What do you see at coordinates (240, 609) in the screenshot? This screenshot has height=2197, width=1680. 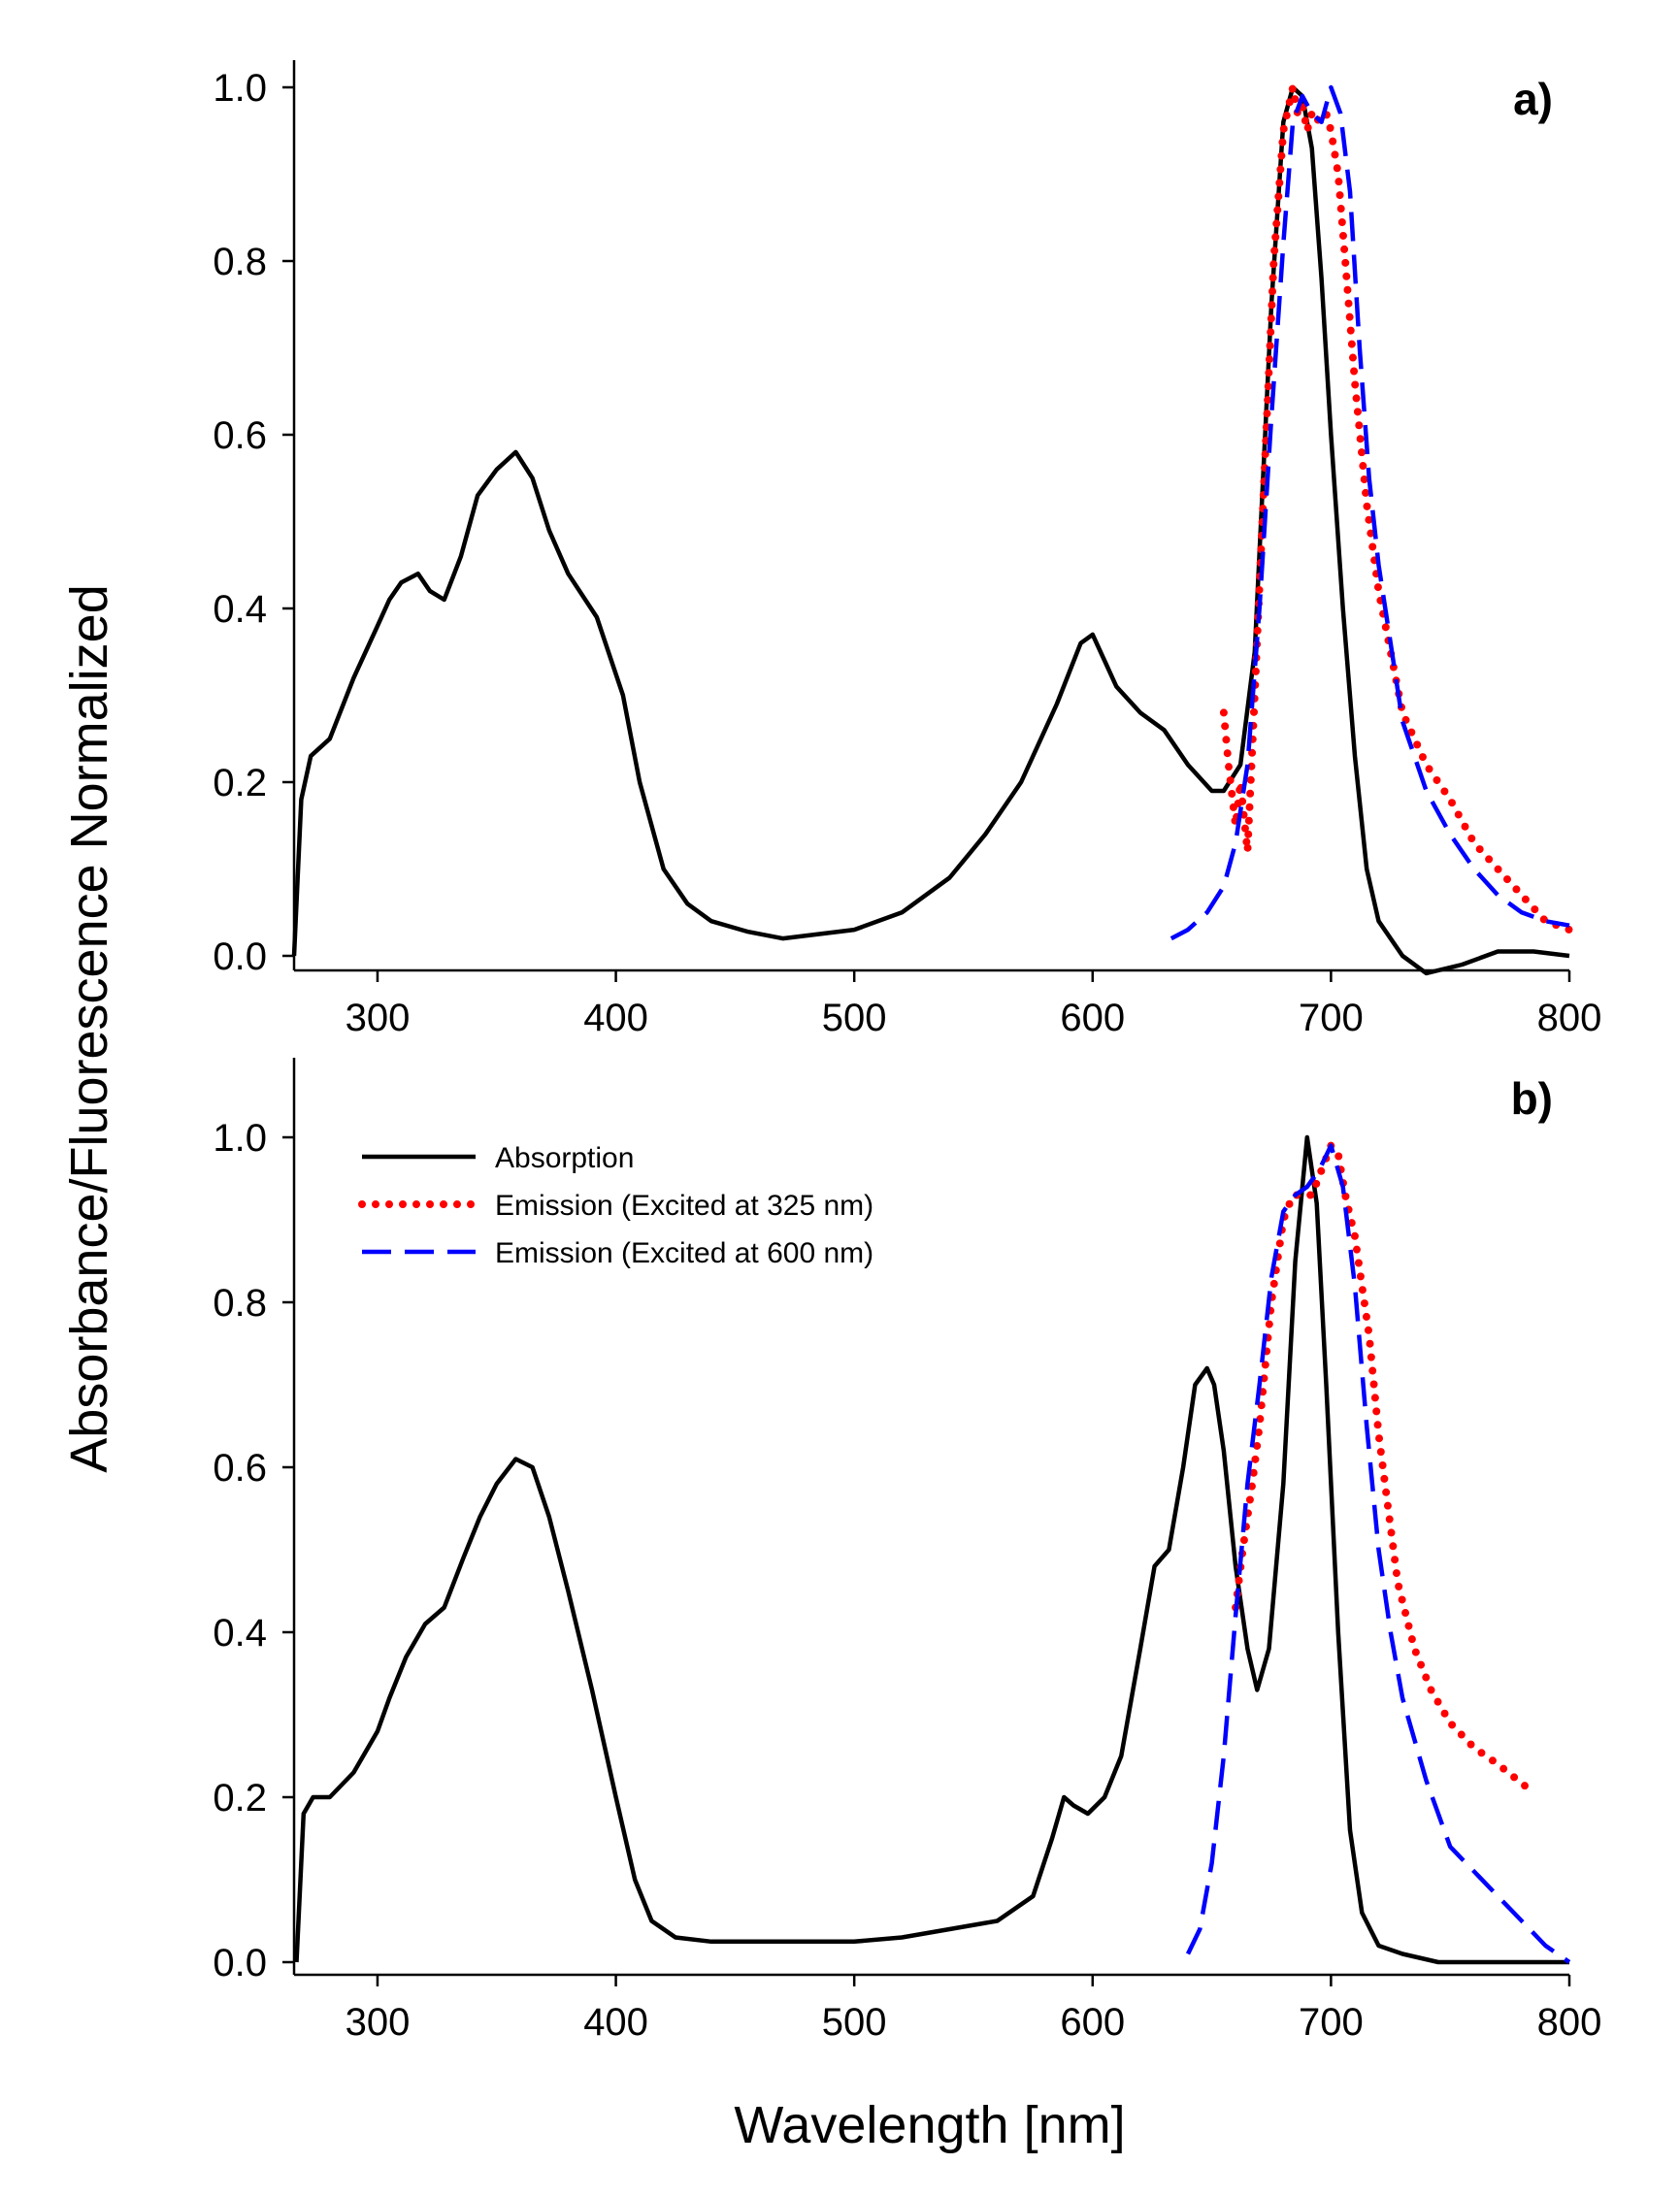 I see `panel-a-y-tick-label: 0.4` at bounding box center [240, 609].